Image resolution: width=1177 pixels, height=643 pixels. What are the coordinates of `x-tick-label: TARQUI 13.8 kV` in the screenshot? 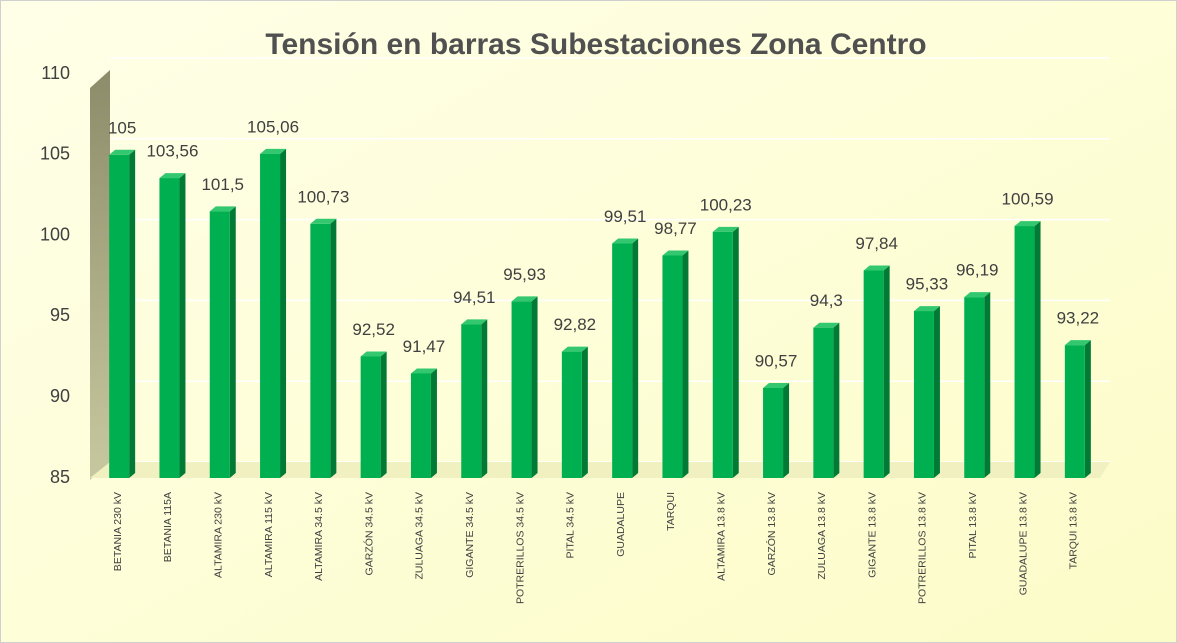 It's located at (1074, 530).